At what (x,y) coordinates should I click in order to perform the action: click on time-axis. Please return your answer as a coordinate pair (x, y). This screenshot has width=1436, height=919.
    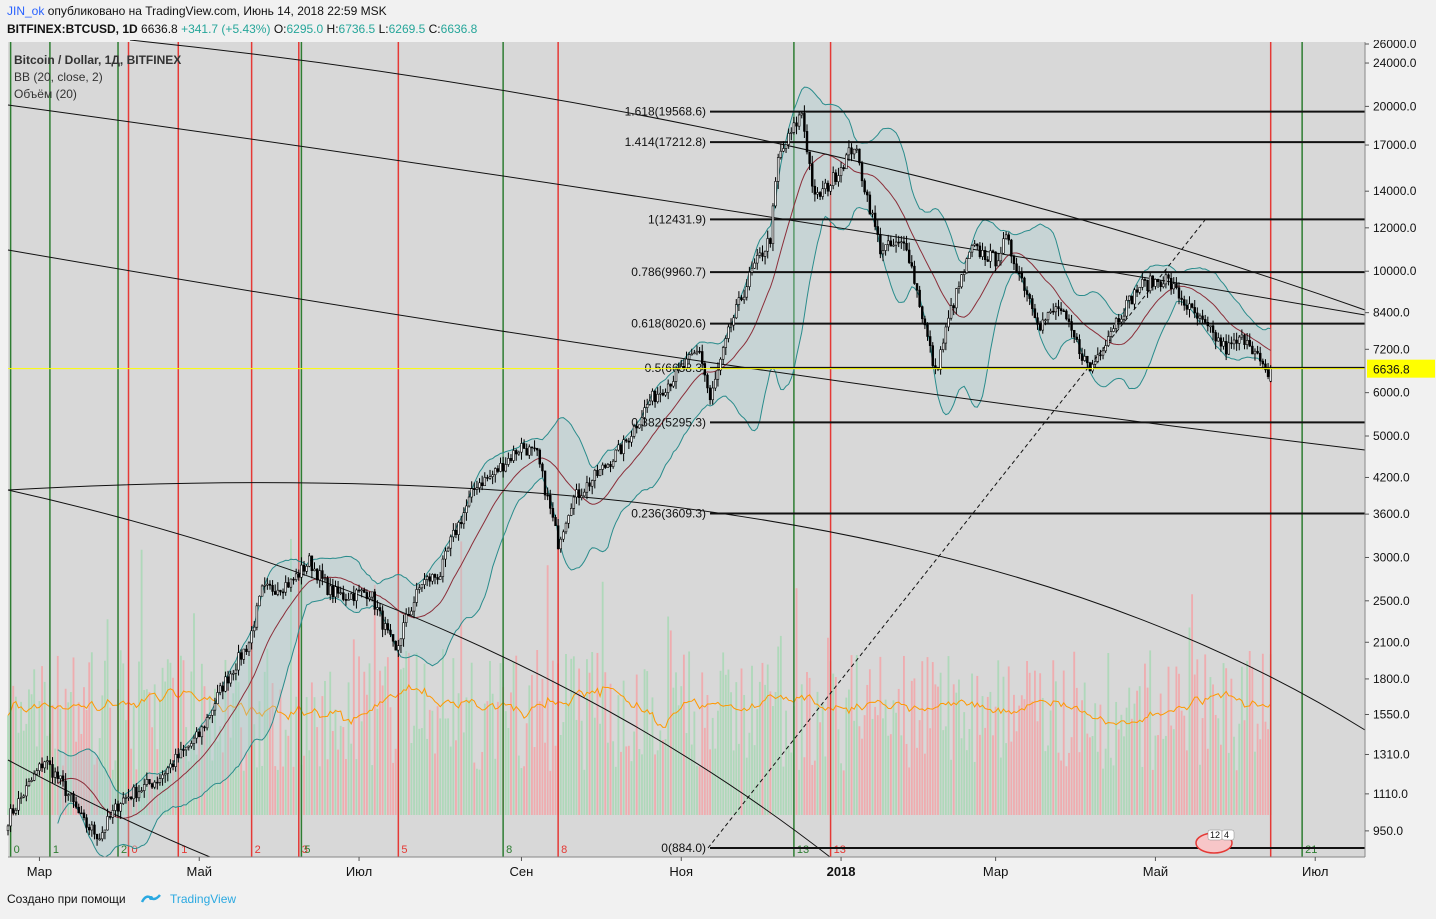
    Looking at the image, I should click on (718, 870).